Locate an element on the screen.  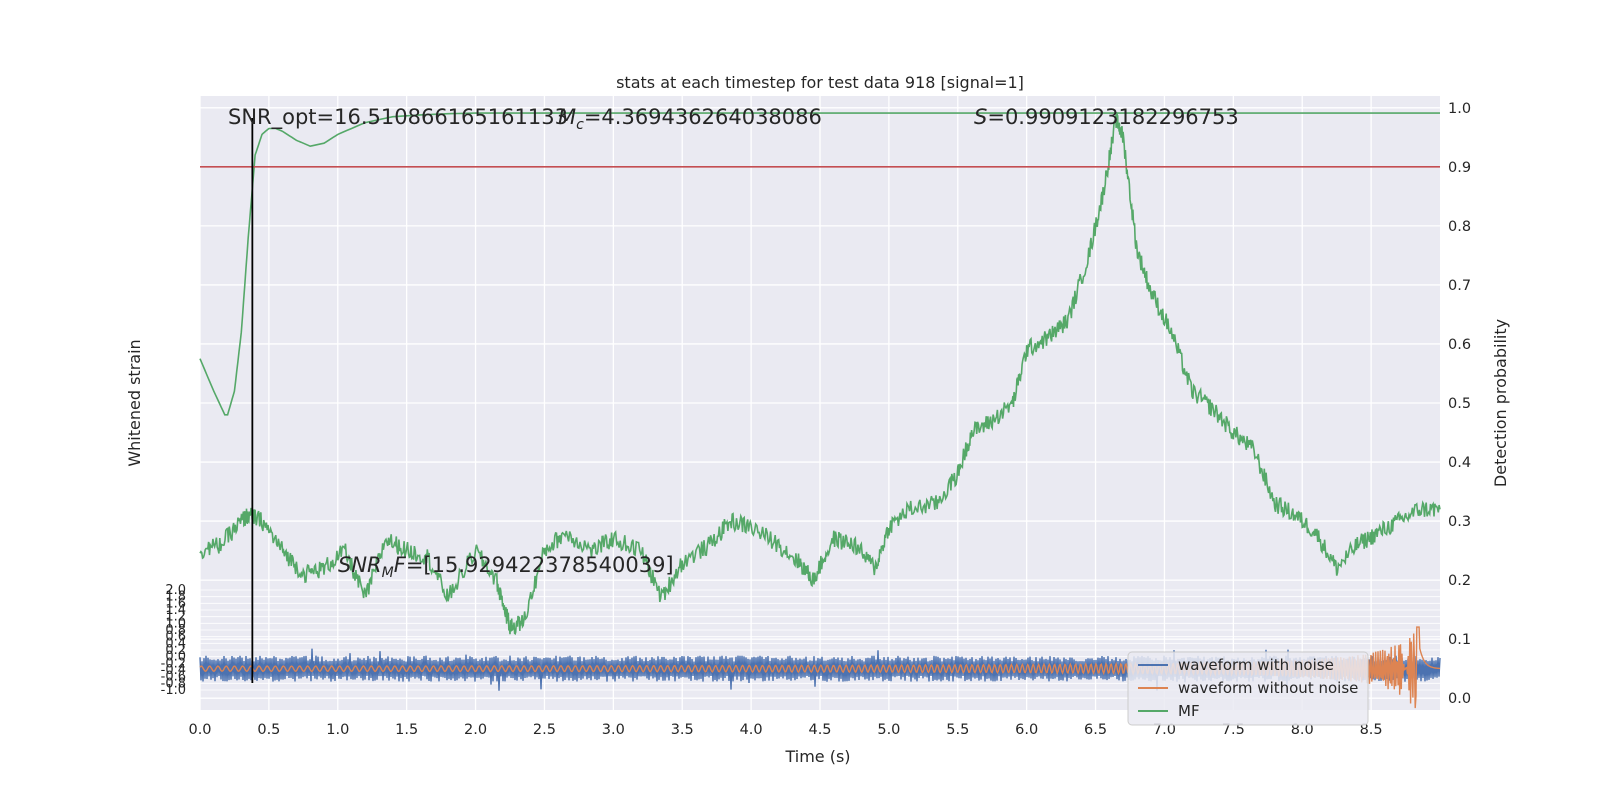
y-left-tick-label: 1.4 is located at coordinates (175, 610).